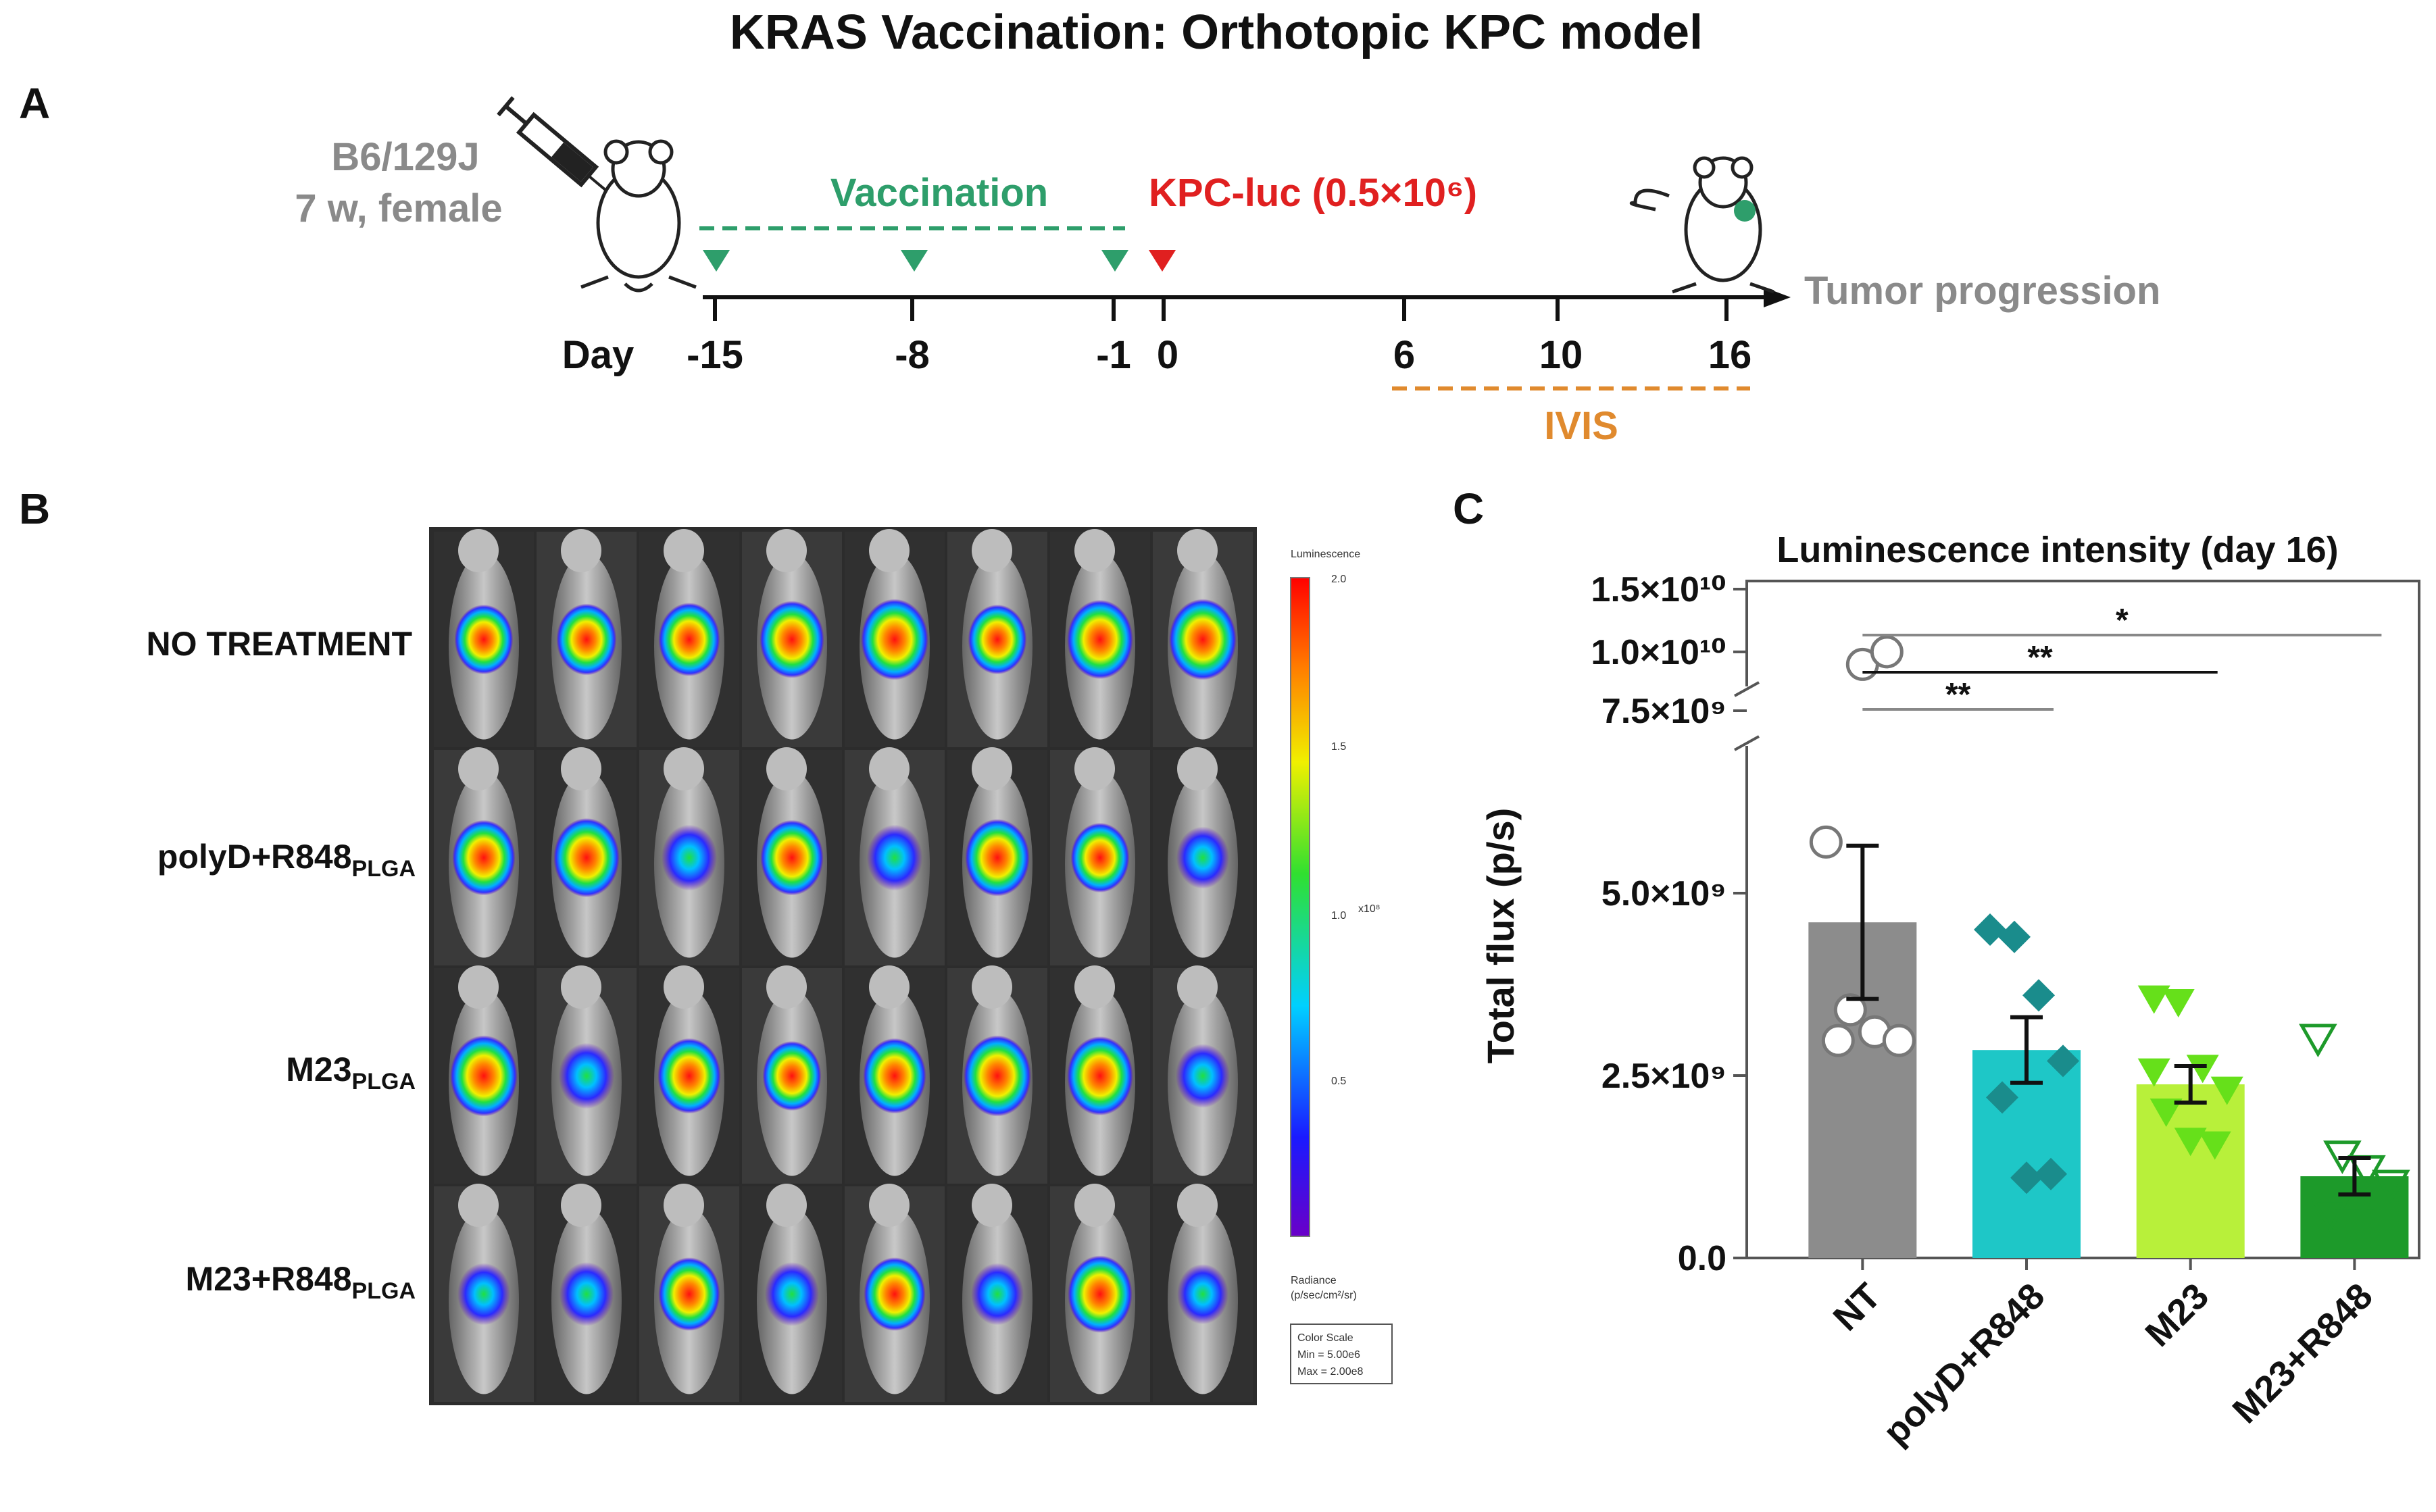 Image resolution: width=2436 pixels, height=1512 pixels. What do you see at coordinates (1746, 716) in the screenshot?
I see `axis-break-gap` at bounding box center [1746, 716].